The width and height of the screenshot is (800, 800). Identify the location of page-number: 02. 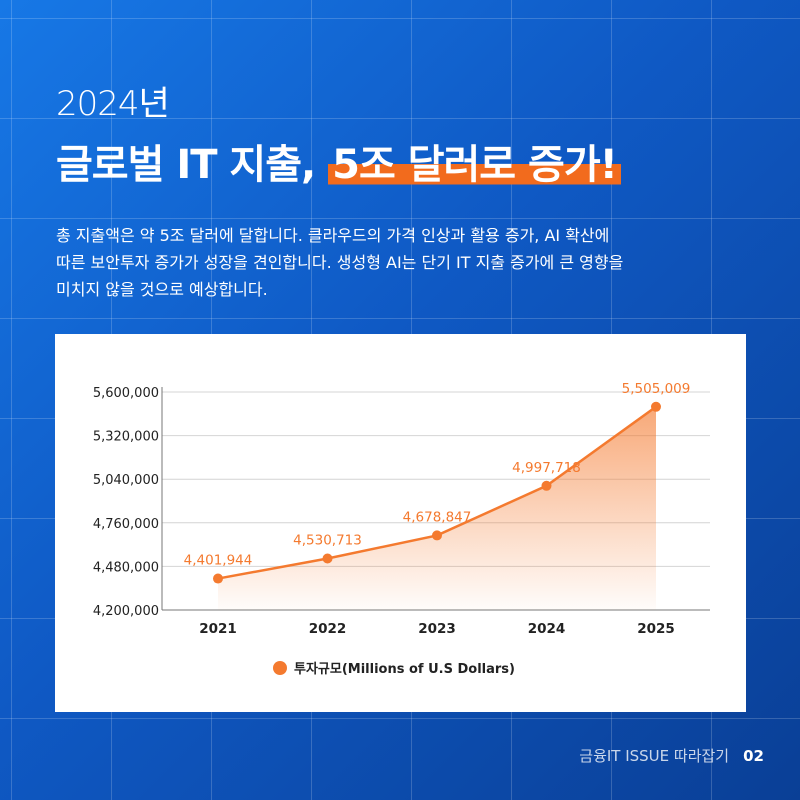
(753, 756).